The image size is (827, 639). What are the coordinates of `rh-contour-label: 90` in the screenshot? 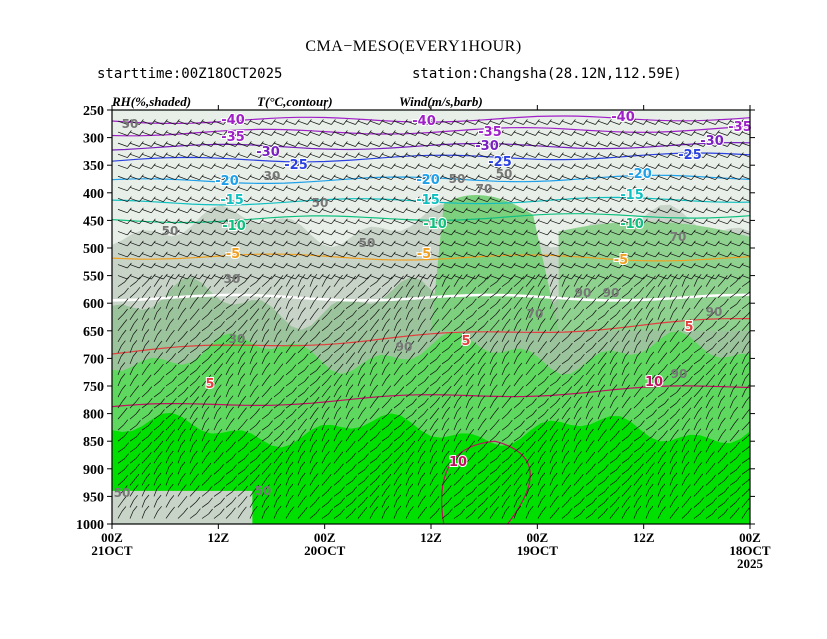 It's located at (714, 312).